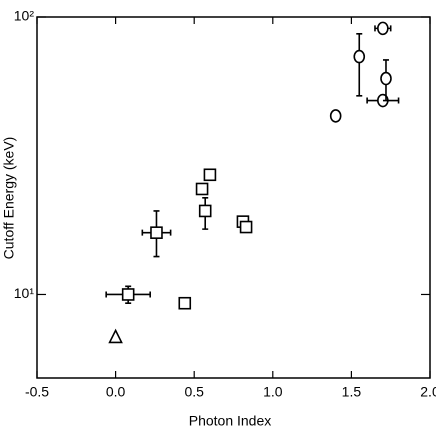  Describe the element at coordinates (428, 392) in the screenshot. I see `x-tick-label: 2.0` at that location.